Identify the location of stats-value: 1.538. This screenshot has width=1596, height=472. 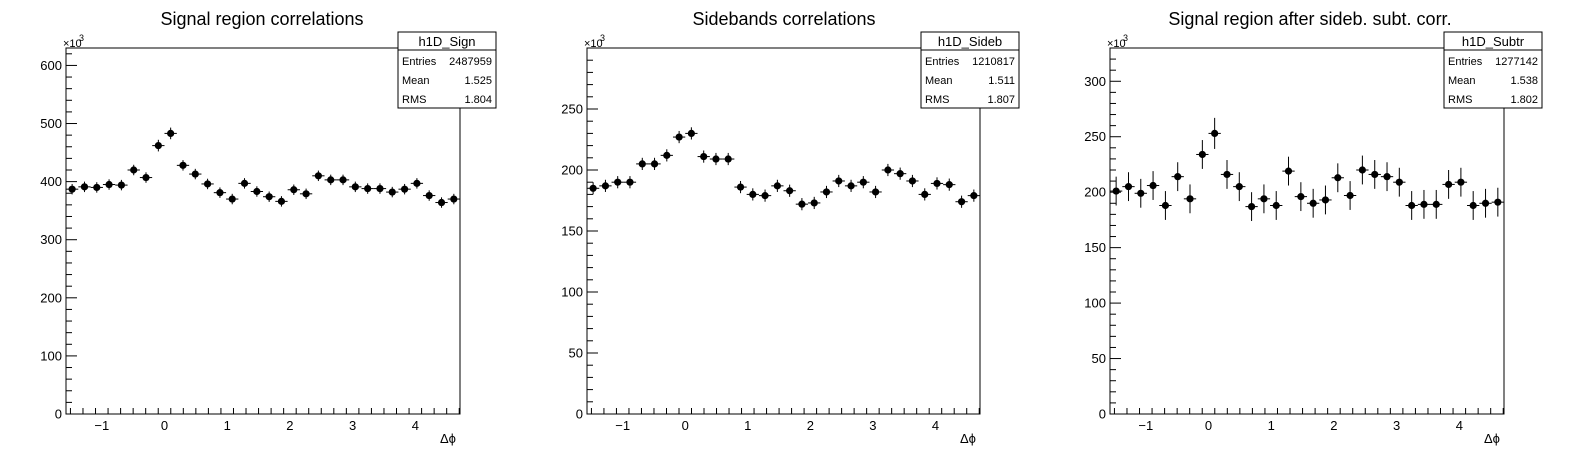
(1524, 81).